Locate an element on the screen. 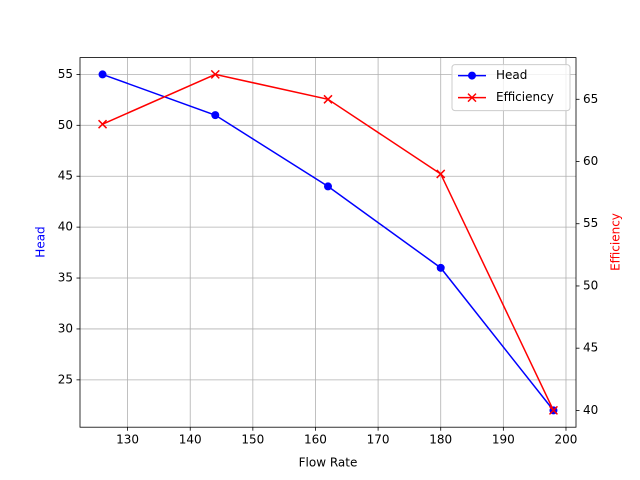  y-axis-label: Head is located at coordinates (41, 241).